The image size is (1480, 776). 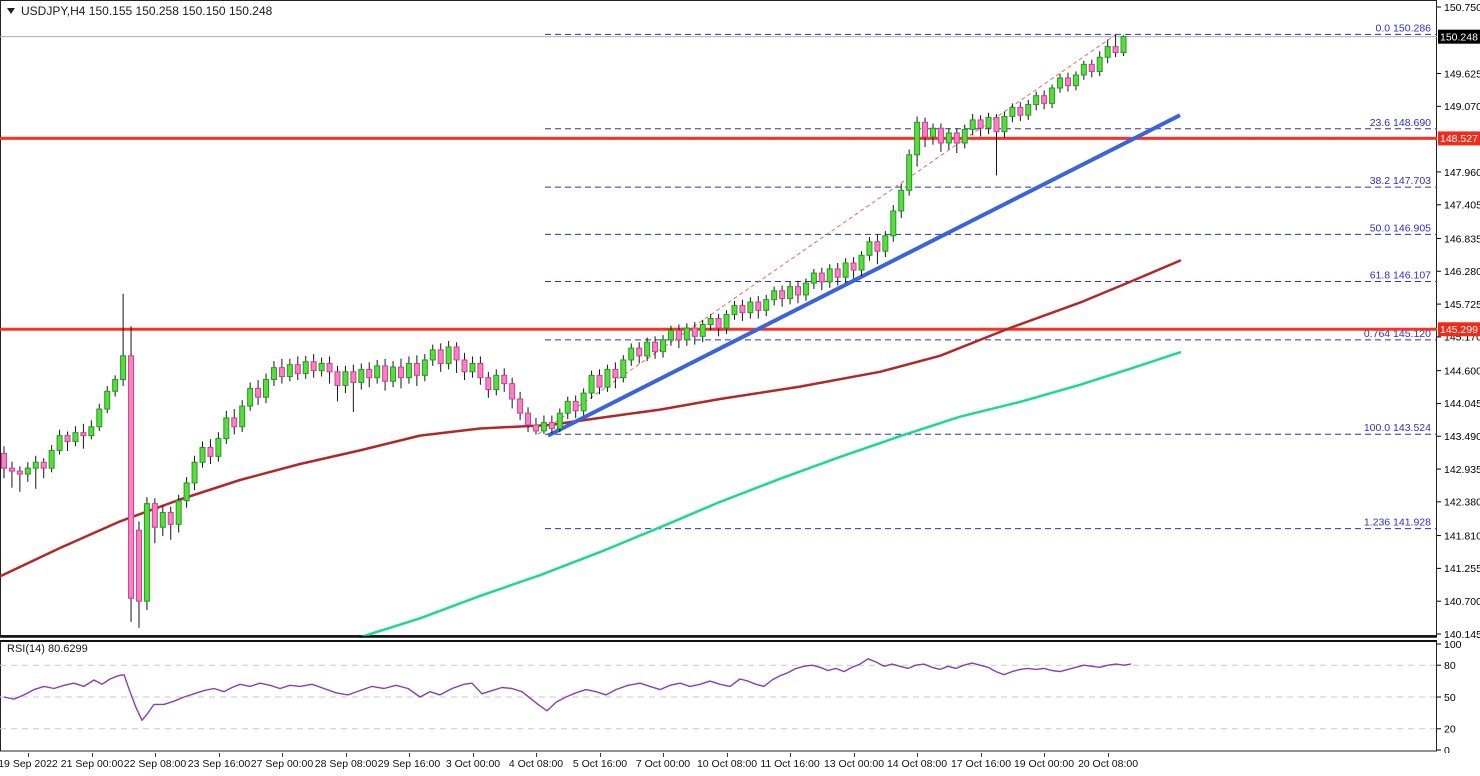 What do you see at coordinates (1400, 276) in the screenshot?
I see `fib-level-label: 61.8 146.107` at bounding box center [1400, 276].